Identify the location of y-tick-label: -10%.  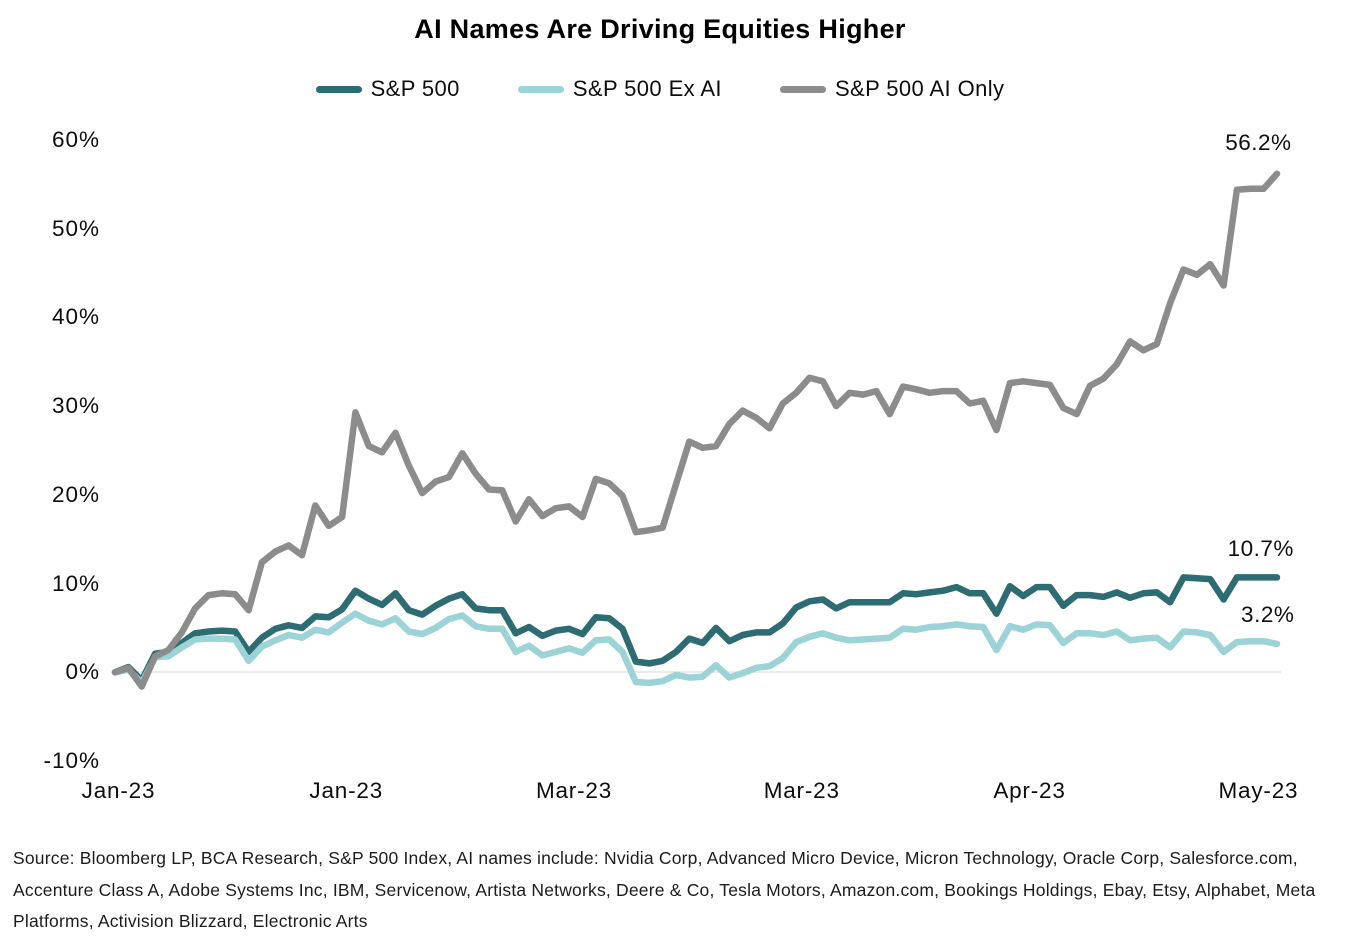
(71, 760).